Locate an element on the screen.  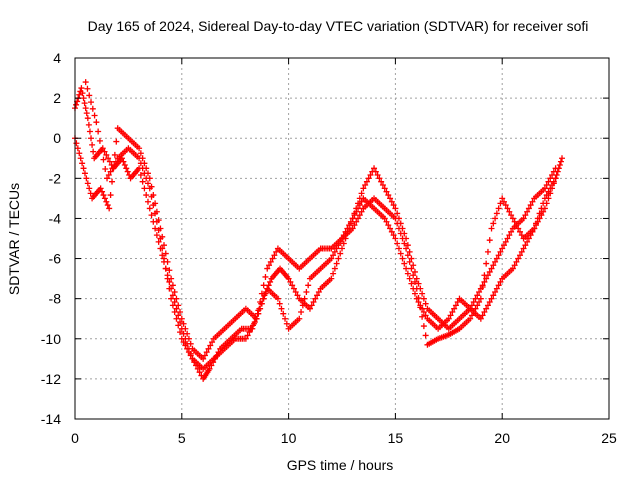
y-tick-label: -6 is located at coordinates (55, 259).